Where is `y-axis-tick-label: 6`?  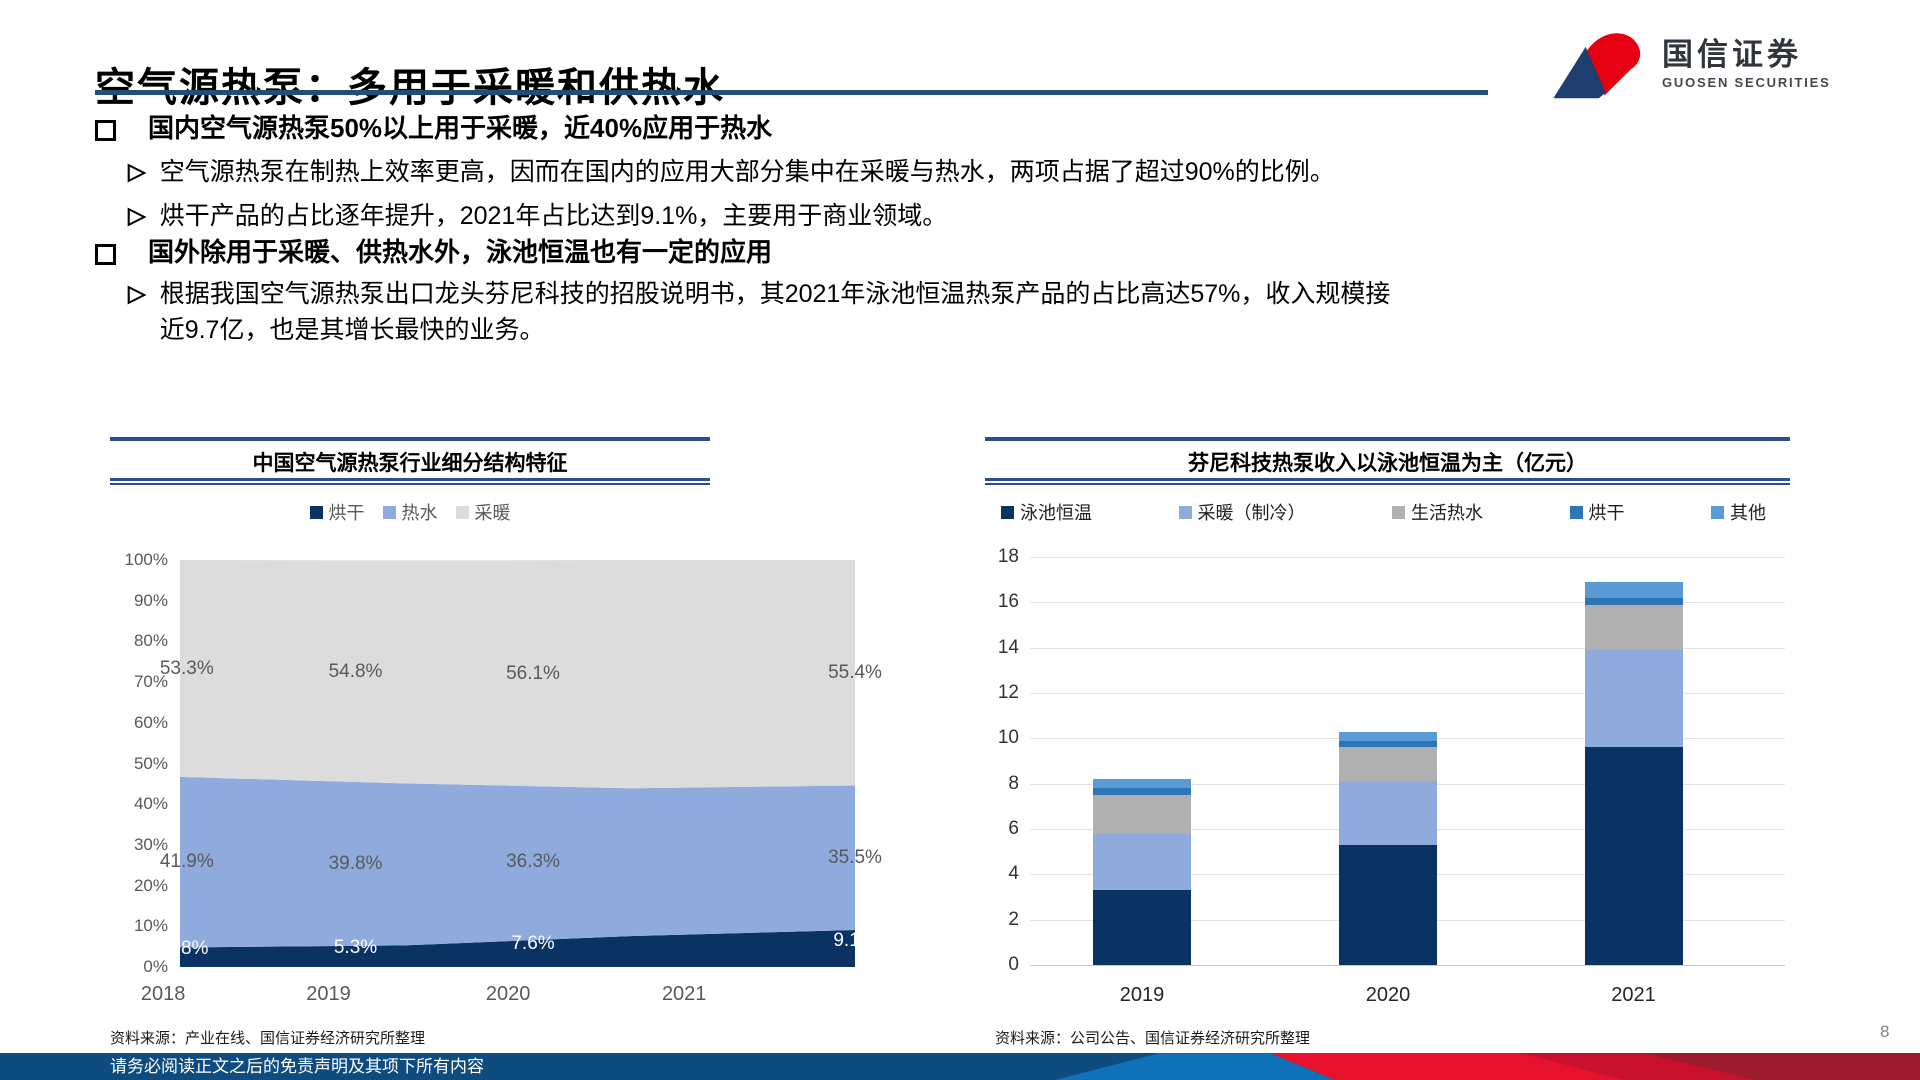 y-axis-tick-label: 6 is located at coordinates (1013, 828).